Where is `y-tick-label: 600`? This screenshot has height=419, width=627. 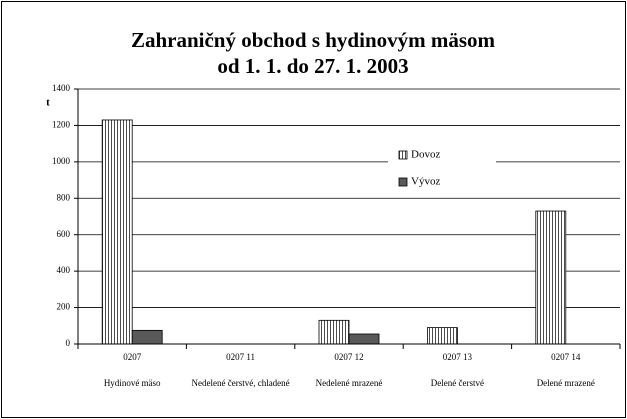 y-tick-label: 600 is located at coordinates (64, 234).